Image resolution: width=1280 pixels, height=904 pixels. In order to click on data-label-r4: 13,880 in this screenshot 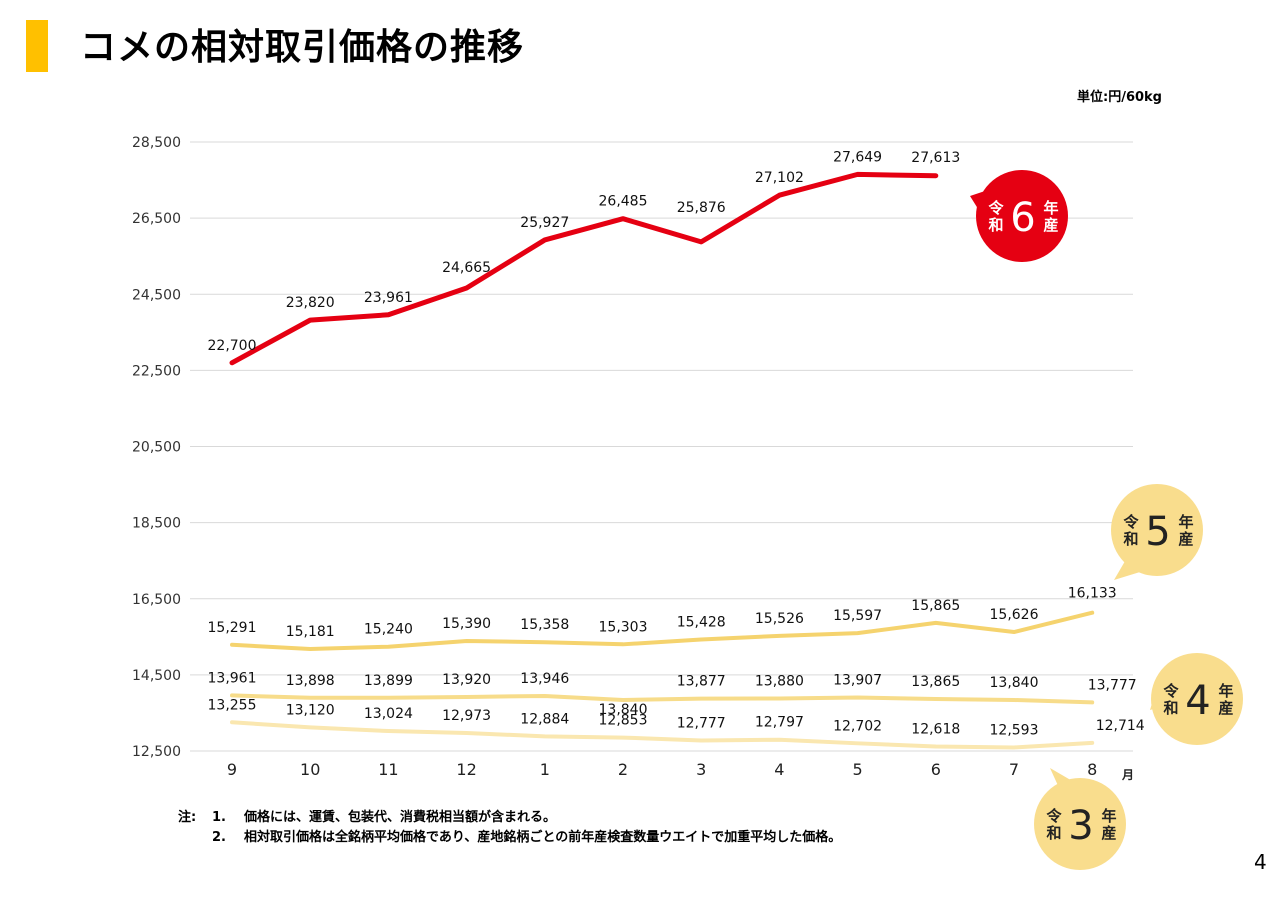, I will do `click(779, 681)`.